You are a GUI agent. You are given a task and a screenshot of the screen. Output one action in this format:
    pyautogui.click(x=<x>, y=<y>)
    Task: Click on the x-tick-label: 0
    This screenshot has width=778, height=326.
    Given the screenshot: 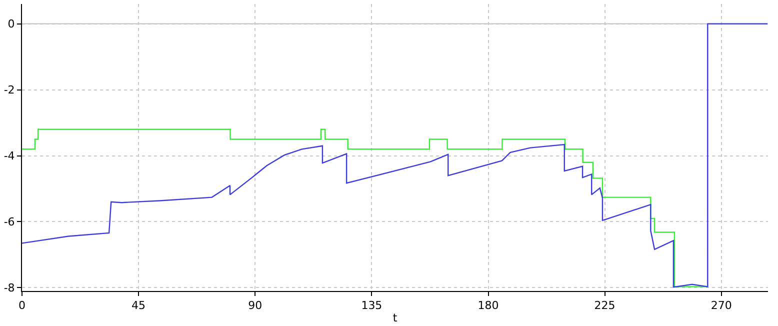 What is the action you would take?
    pyautogui.click(x=22, y=305)
    